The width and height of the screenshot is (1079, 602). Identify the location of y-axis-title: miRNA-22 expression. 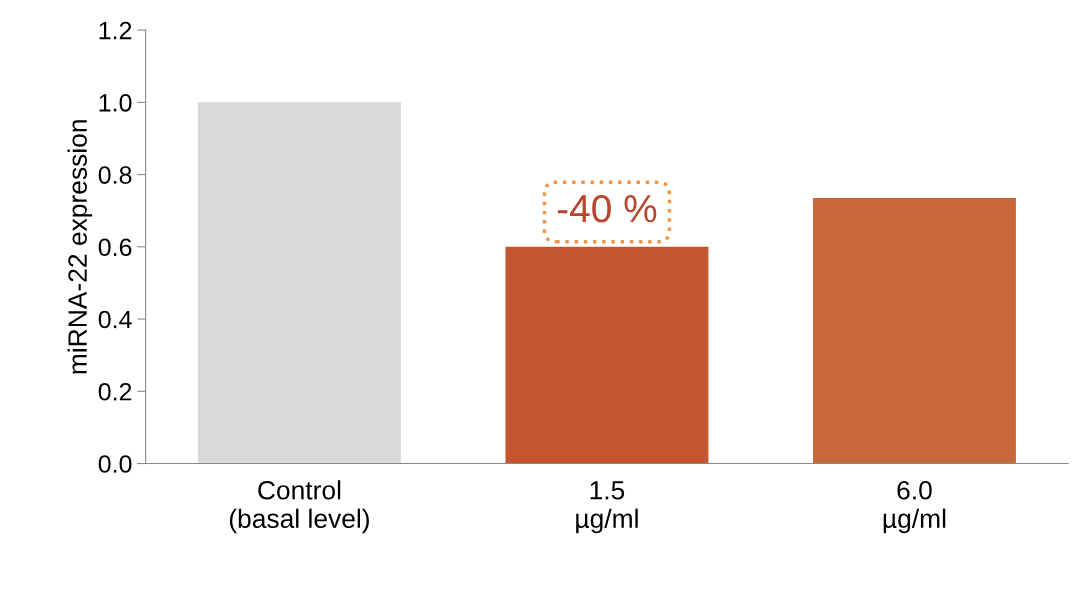
(80, 247).